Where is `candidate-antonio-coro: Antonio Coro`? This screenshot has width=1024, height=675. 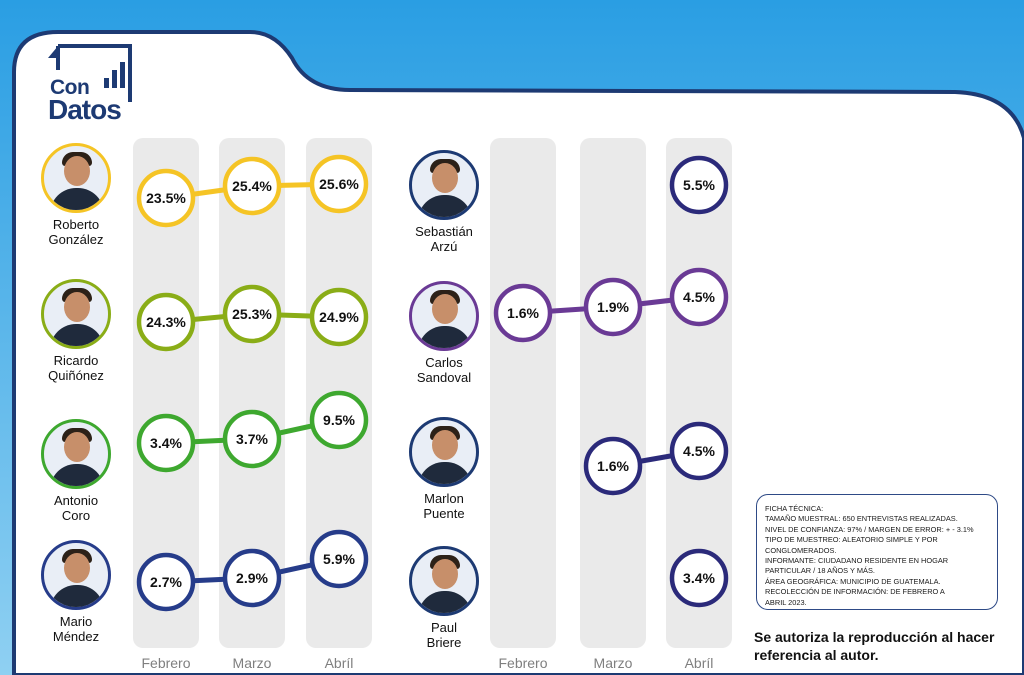
candidate-antonio-coro: Antonio Coro is located at coordinates (76, 471).